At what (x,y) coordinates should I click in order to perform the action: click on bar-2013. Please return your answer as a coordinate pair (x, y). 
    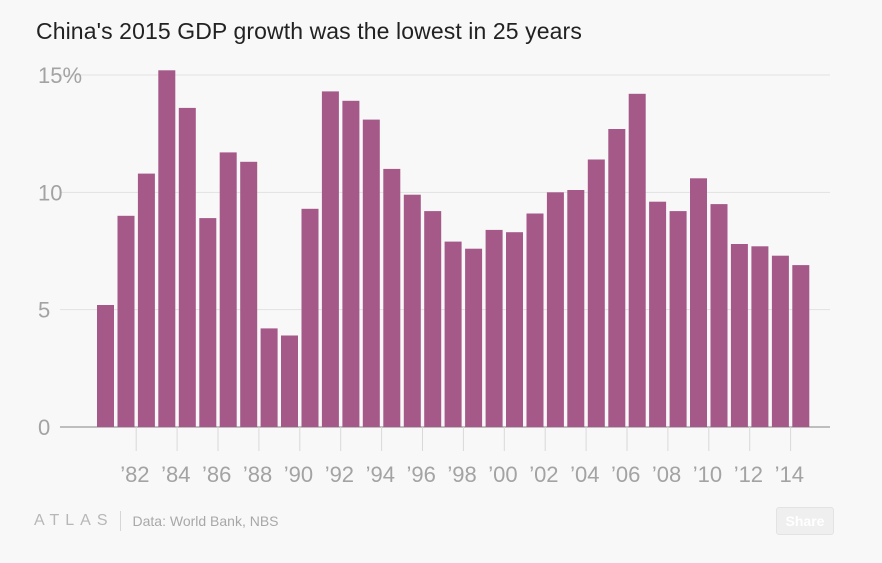
    Looking at the image, I should click on (760, 336).